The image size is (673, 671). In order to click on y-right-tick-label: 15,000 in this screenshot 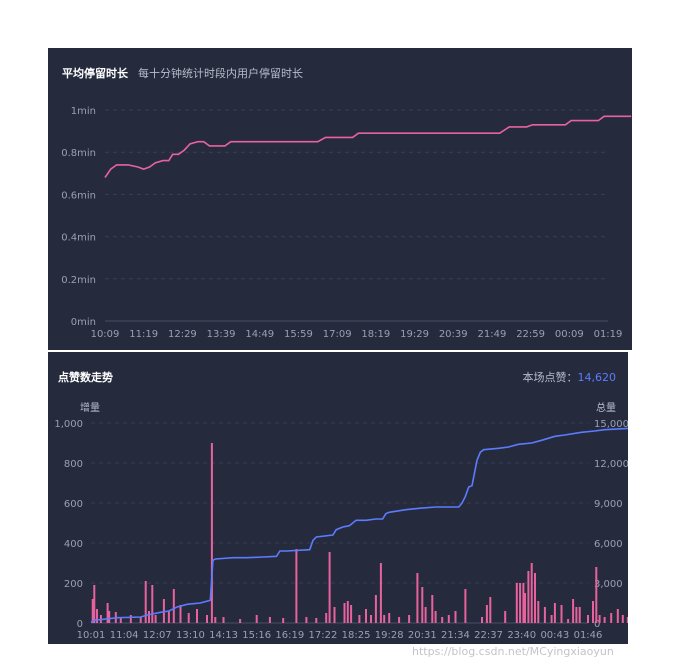, I will do `click(611, 424)`.